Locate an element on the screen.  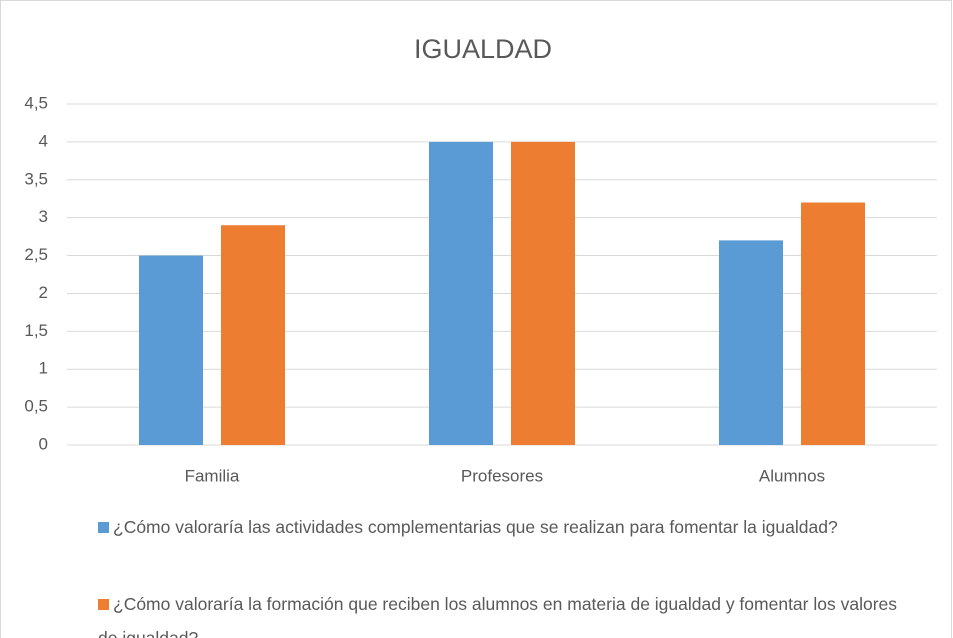
y-tick-label: 4,5 is located at coordinates (36, 102).